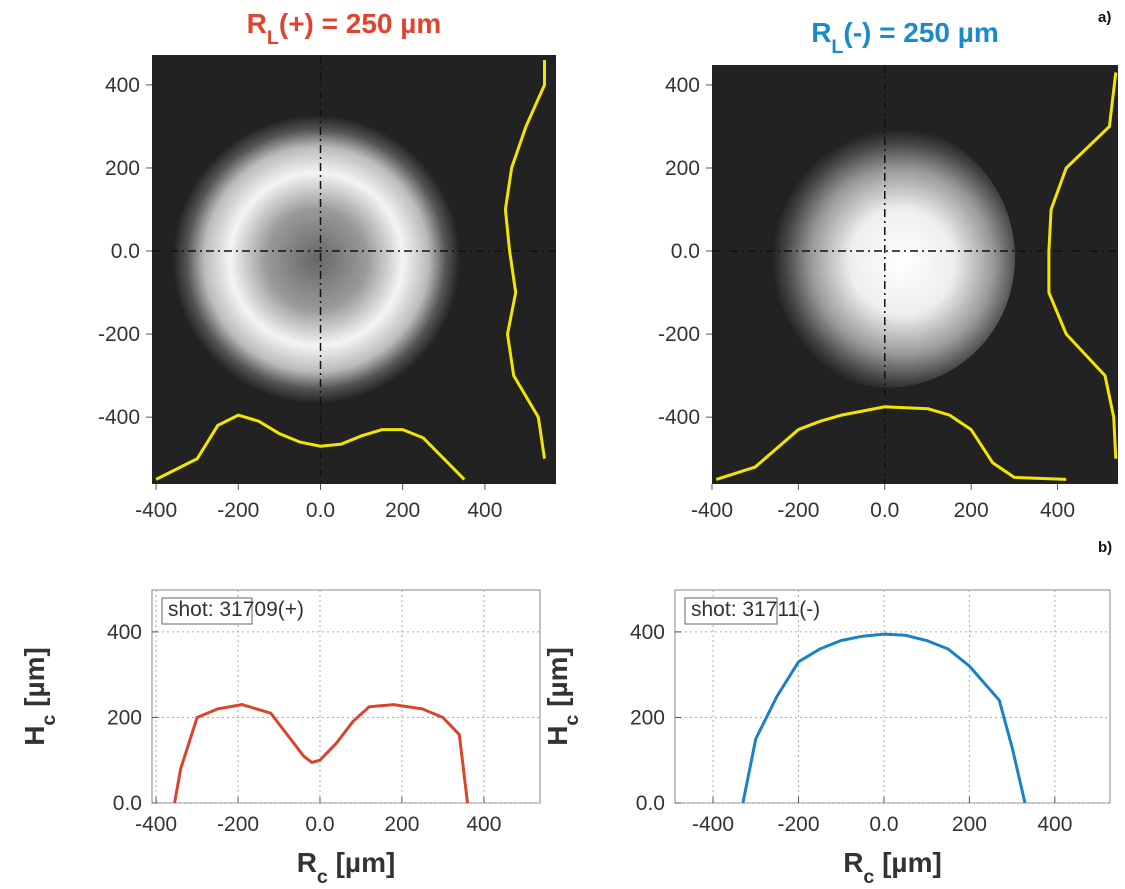  I want to click on legend-text: shot: 31711(-), so click(755, 609).